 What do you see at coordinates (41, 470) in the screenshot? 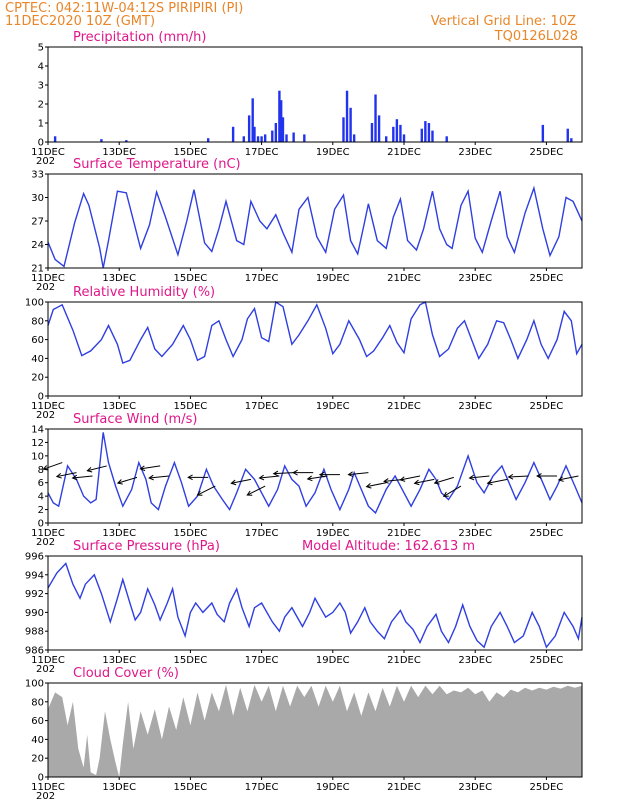
I see `y-tick-label: 8` at bounding box center [41, 470].